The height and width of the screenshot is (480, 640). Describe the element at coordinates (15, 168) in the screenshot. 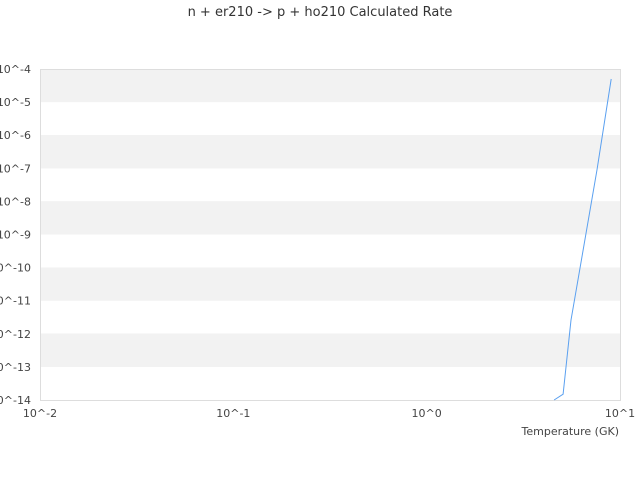

I see `y-tick-label: 10^-7` at that location.